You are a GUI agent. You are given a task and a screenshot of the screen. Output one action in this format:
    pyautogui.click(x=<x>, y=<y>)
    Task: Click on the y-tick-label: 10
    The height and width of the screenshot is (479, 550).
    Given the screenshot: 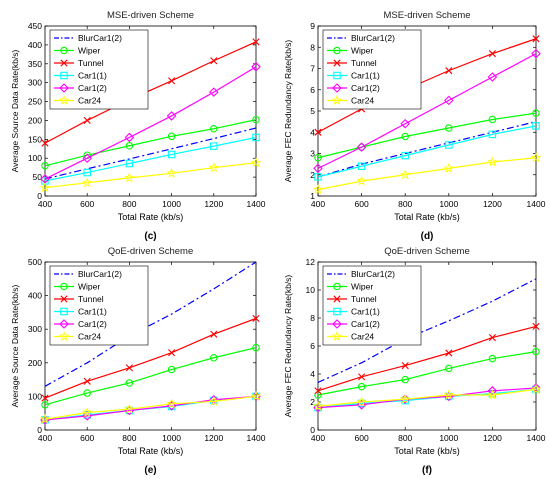 What is the action you would take?
    pyautogui.click(x=311, y=290)
    